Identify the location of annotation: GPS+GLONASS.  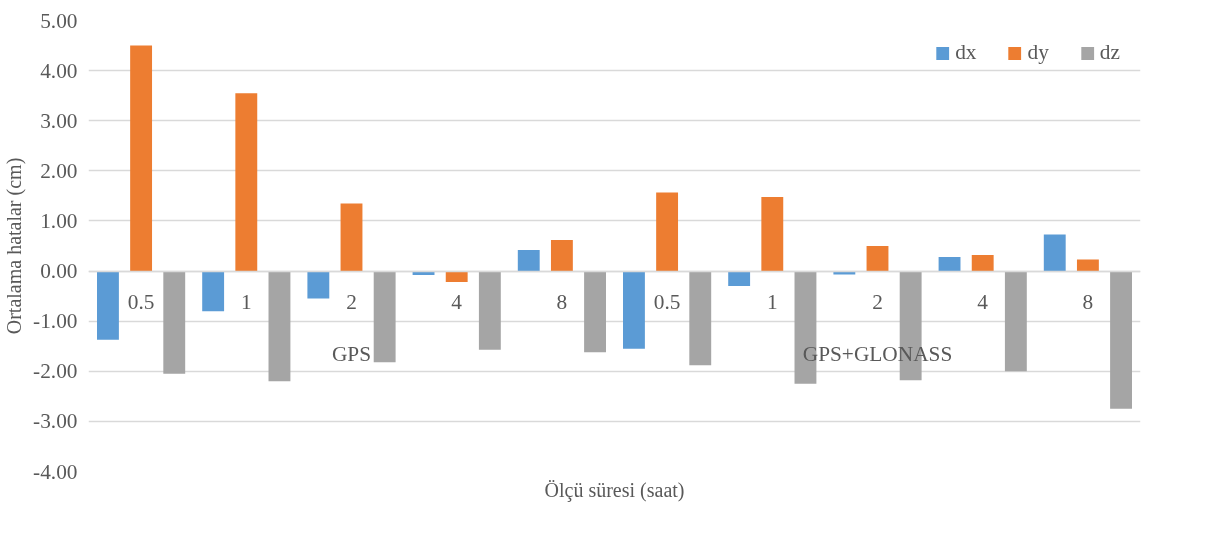
(877, 354).